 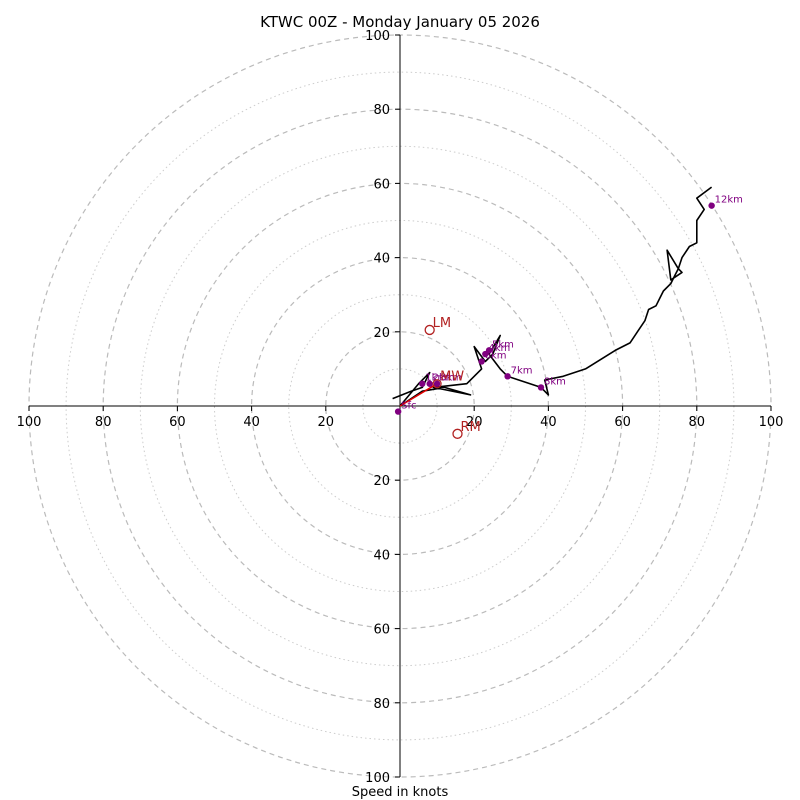 I want to click on storm-motion-label-rm: RM, so click(x=471, y=427).